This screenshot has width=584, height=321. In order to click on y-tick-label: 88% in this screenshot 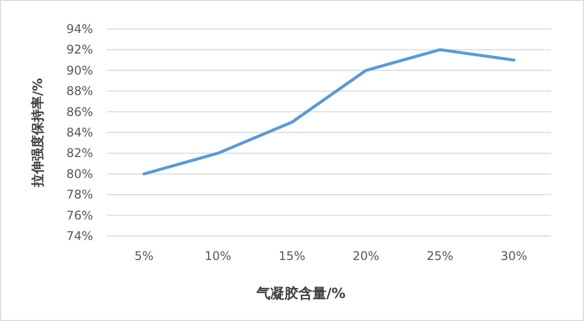, I will do `click(79, 91)`.